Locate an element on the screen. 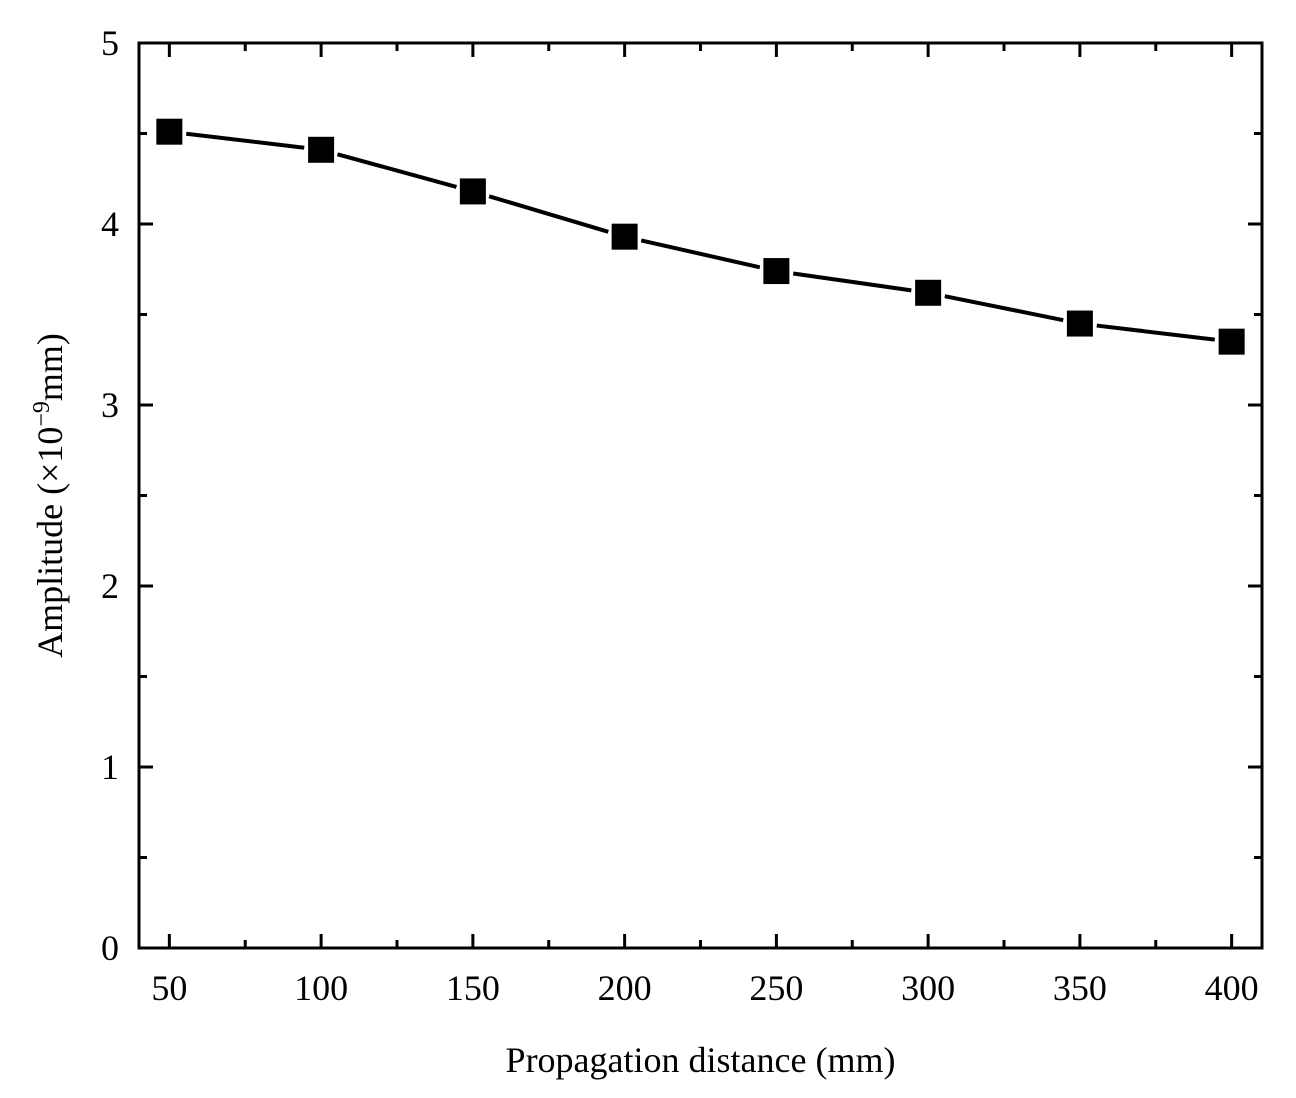 This screenshot has width=1296, height=1098. y-axis-title: Amplitude (×10−9mm) is located at coordinates (49, 495).